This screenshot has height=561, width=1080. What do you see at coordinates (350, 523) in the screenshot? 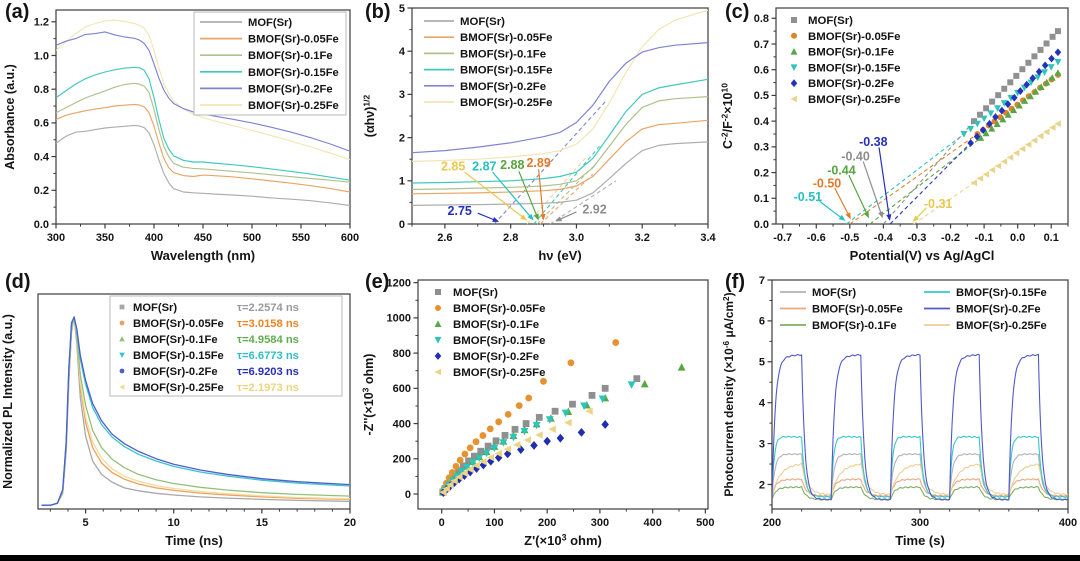
I see `svg-text: 20` at bounding box center [350, 523].